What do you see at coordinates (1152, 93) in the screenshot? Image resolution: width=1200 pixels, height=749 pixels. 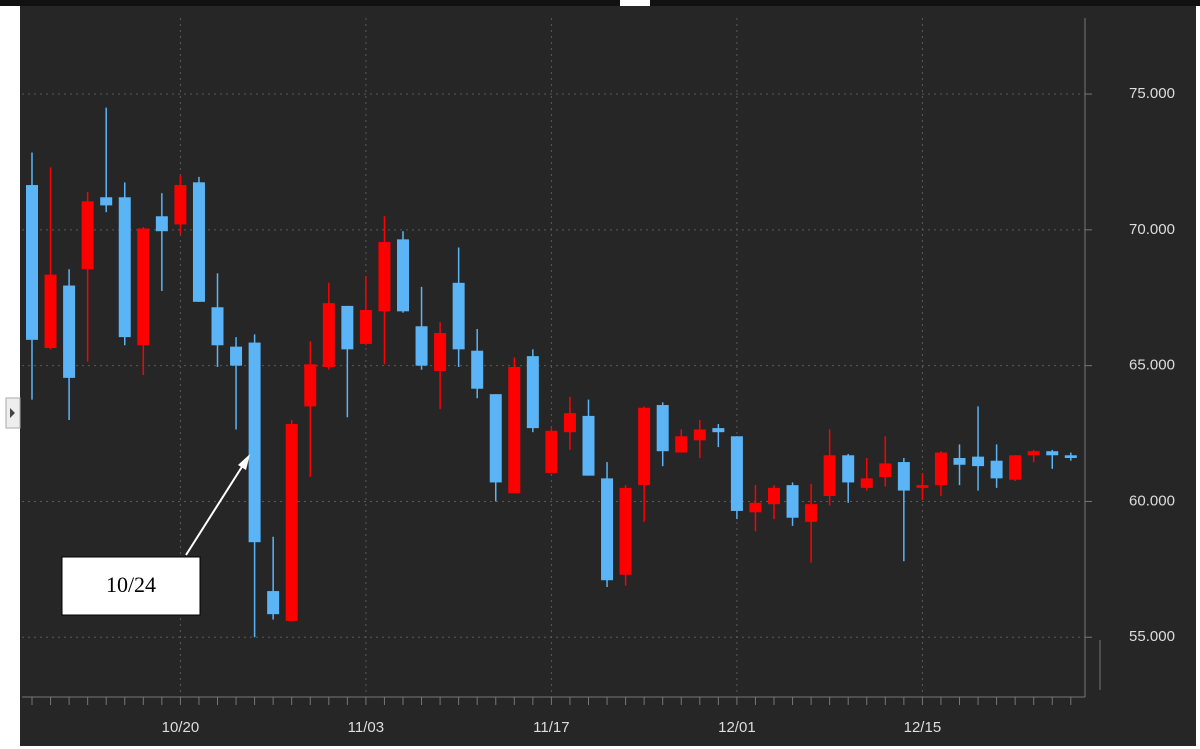 I see `y-tick-label: 75.000` at bounding box center [1152, 93].